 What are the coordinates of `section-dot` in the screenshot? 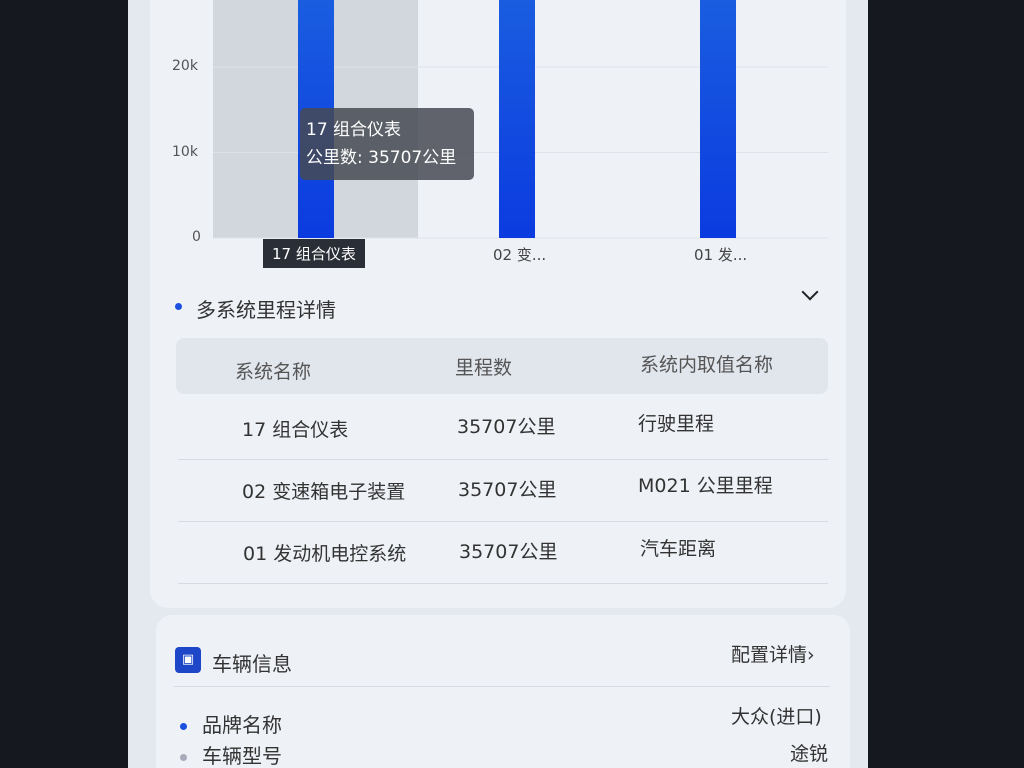 It's located at (178, 306).